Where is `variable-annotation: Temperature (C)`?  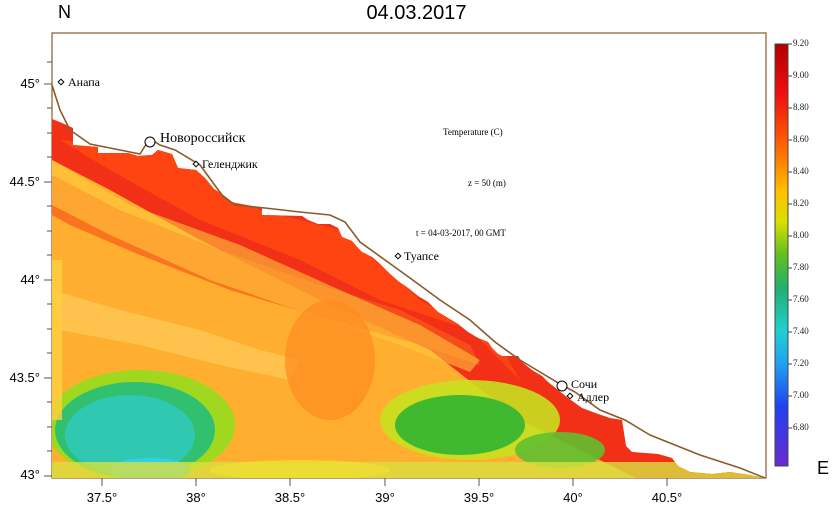
variable-annotation: Temperature (C) is located at coordinates (473, 132).